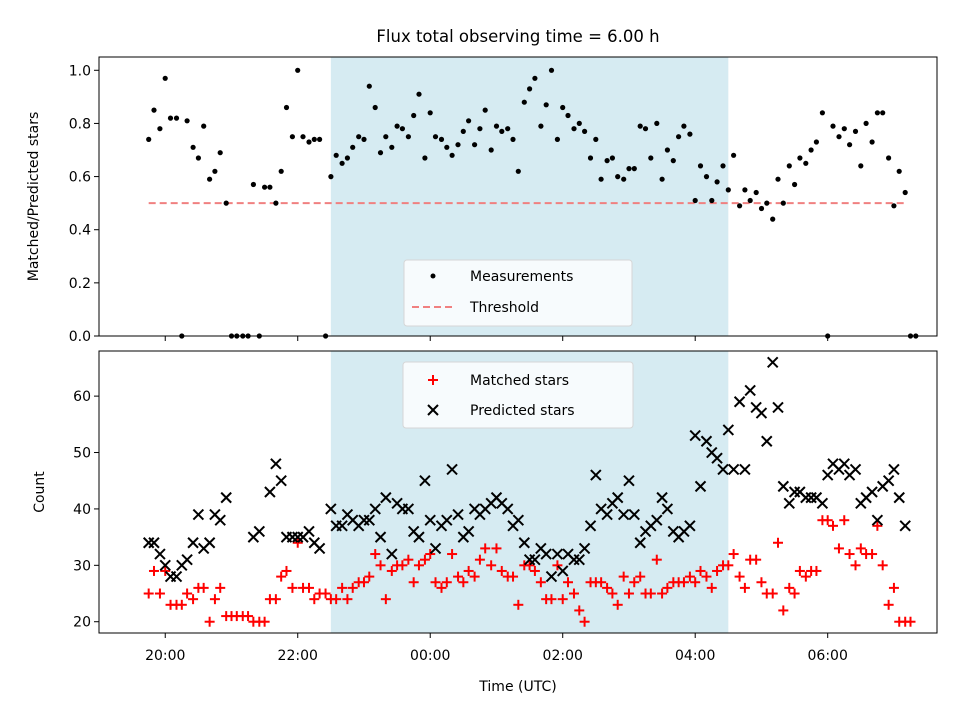 The image size is (960, 720). Describe the element at coordinates (433, 276) in the screenshot. I see `legend-measurements-marker` at that location.